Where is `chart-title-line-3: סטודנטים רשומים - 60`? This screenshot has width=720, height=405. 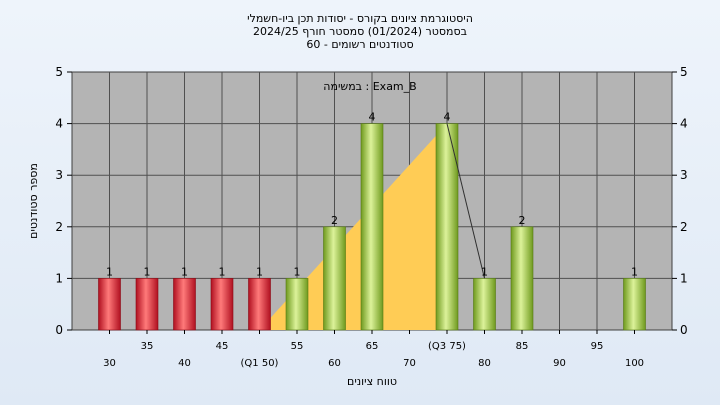
chart-title-line-3: סטודנטים רשומים - 60 is located at coordinates (359, 44).